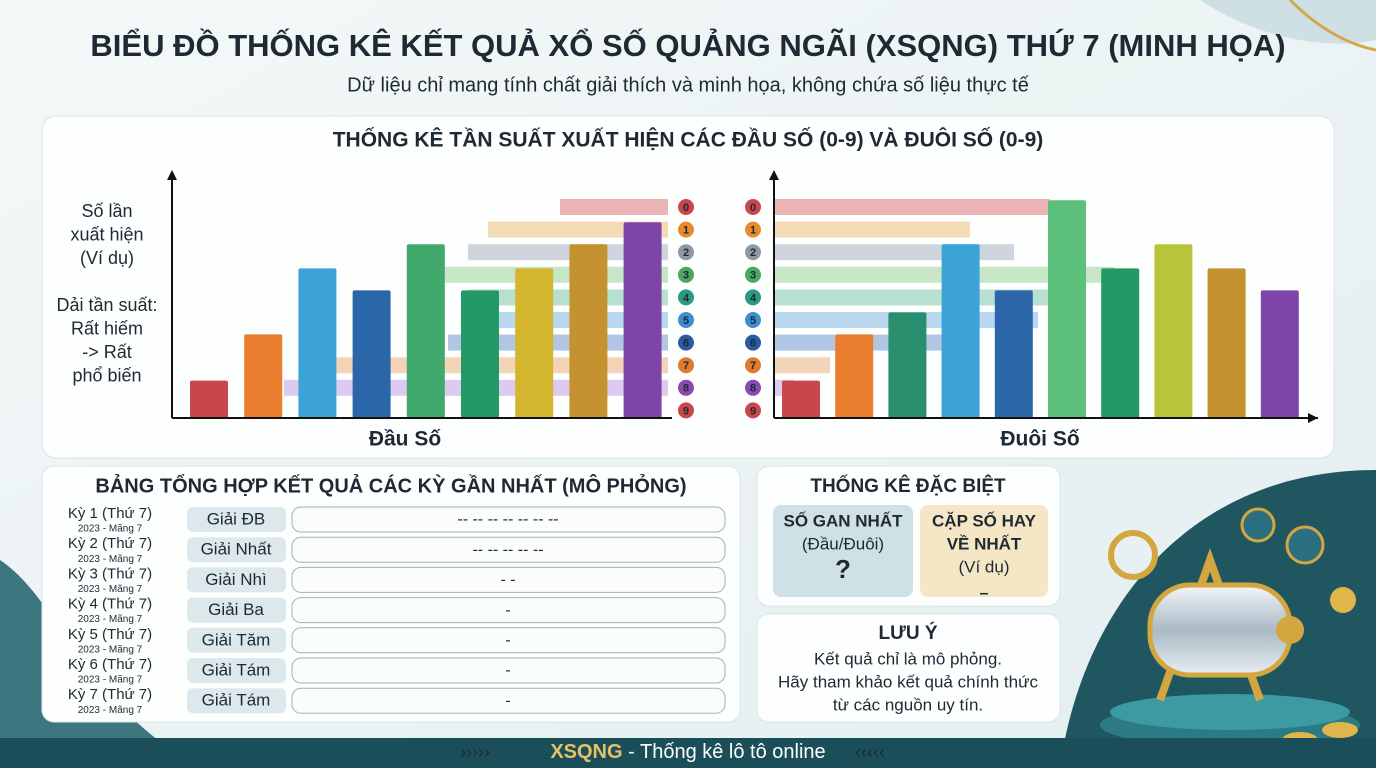 This screenshot has height=768, width=1376. I want to click on digit-label: 2, so click(753, 253).